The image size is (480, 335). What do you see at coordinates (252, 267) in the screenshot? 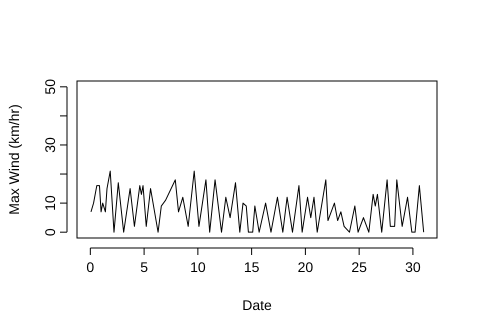
I see `x-tick-label: 15` at bounding box center [252, 267].